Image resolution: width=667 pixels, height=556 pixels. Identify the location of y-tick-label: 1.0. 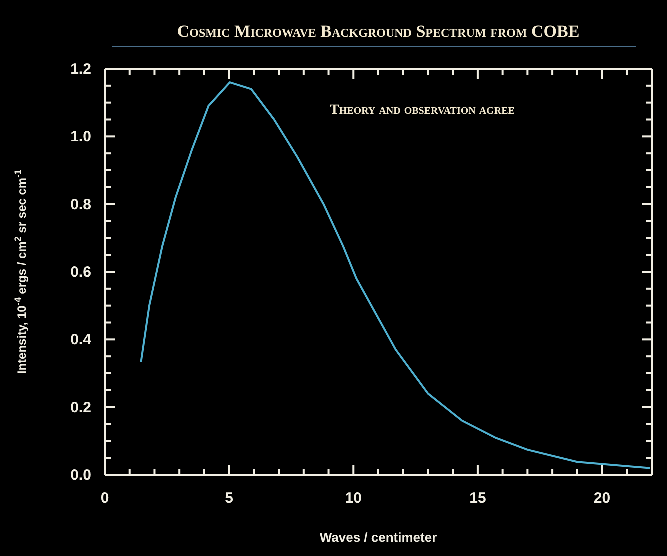
(81, 137).